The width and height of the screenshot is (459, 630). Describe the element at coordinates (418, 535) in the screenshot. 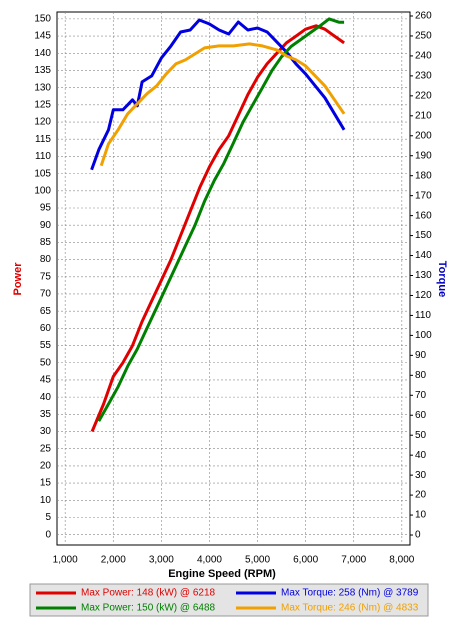

I see `y2-tick-label: 0` at that location.